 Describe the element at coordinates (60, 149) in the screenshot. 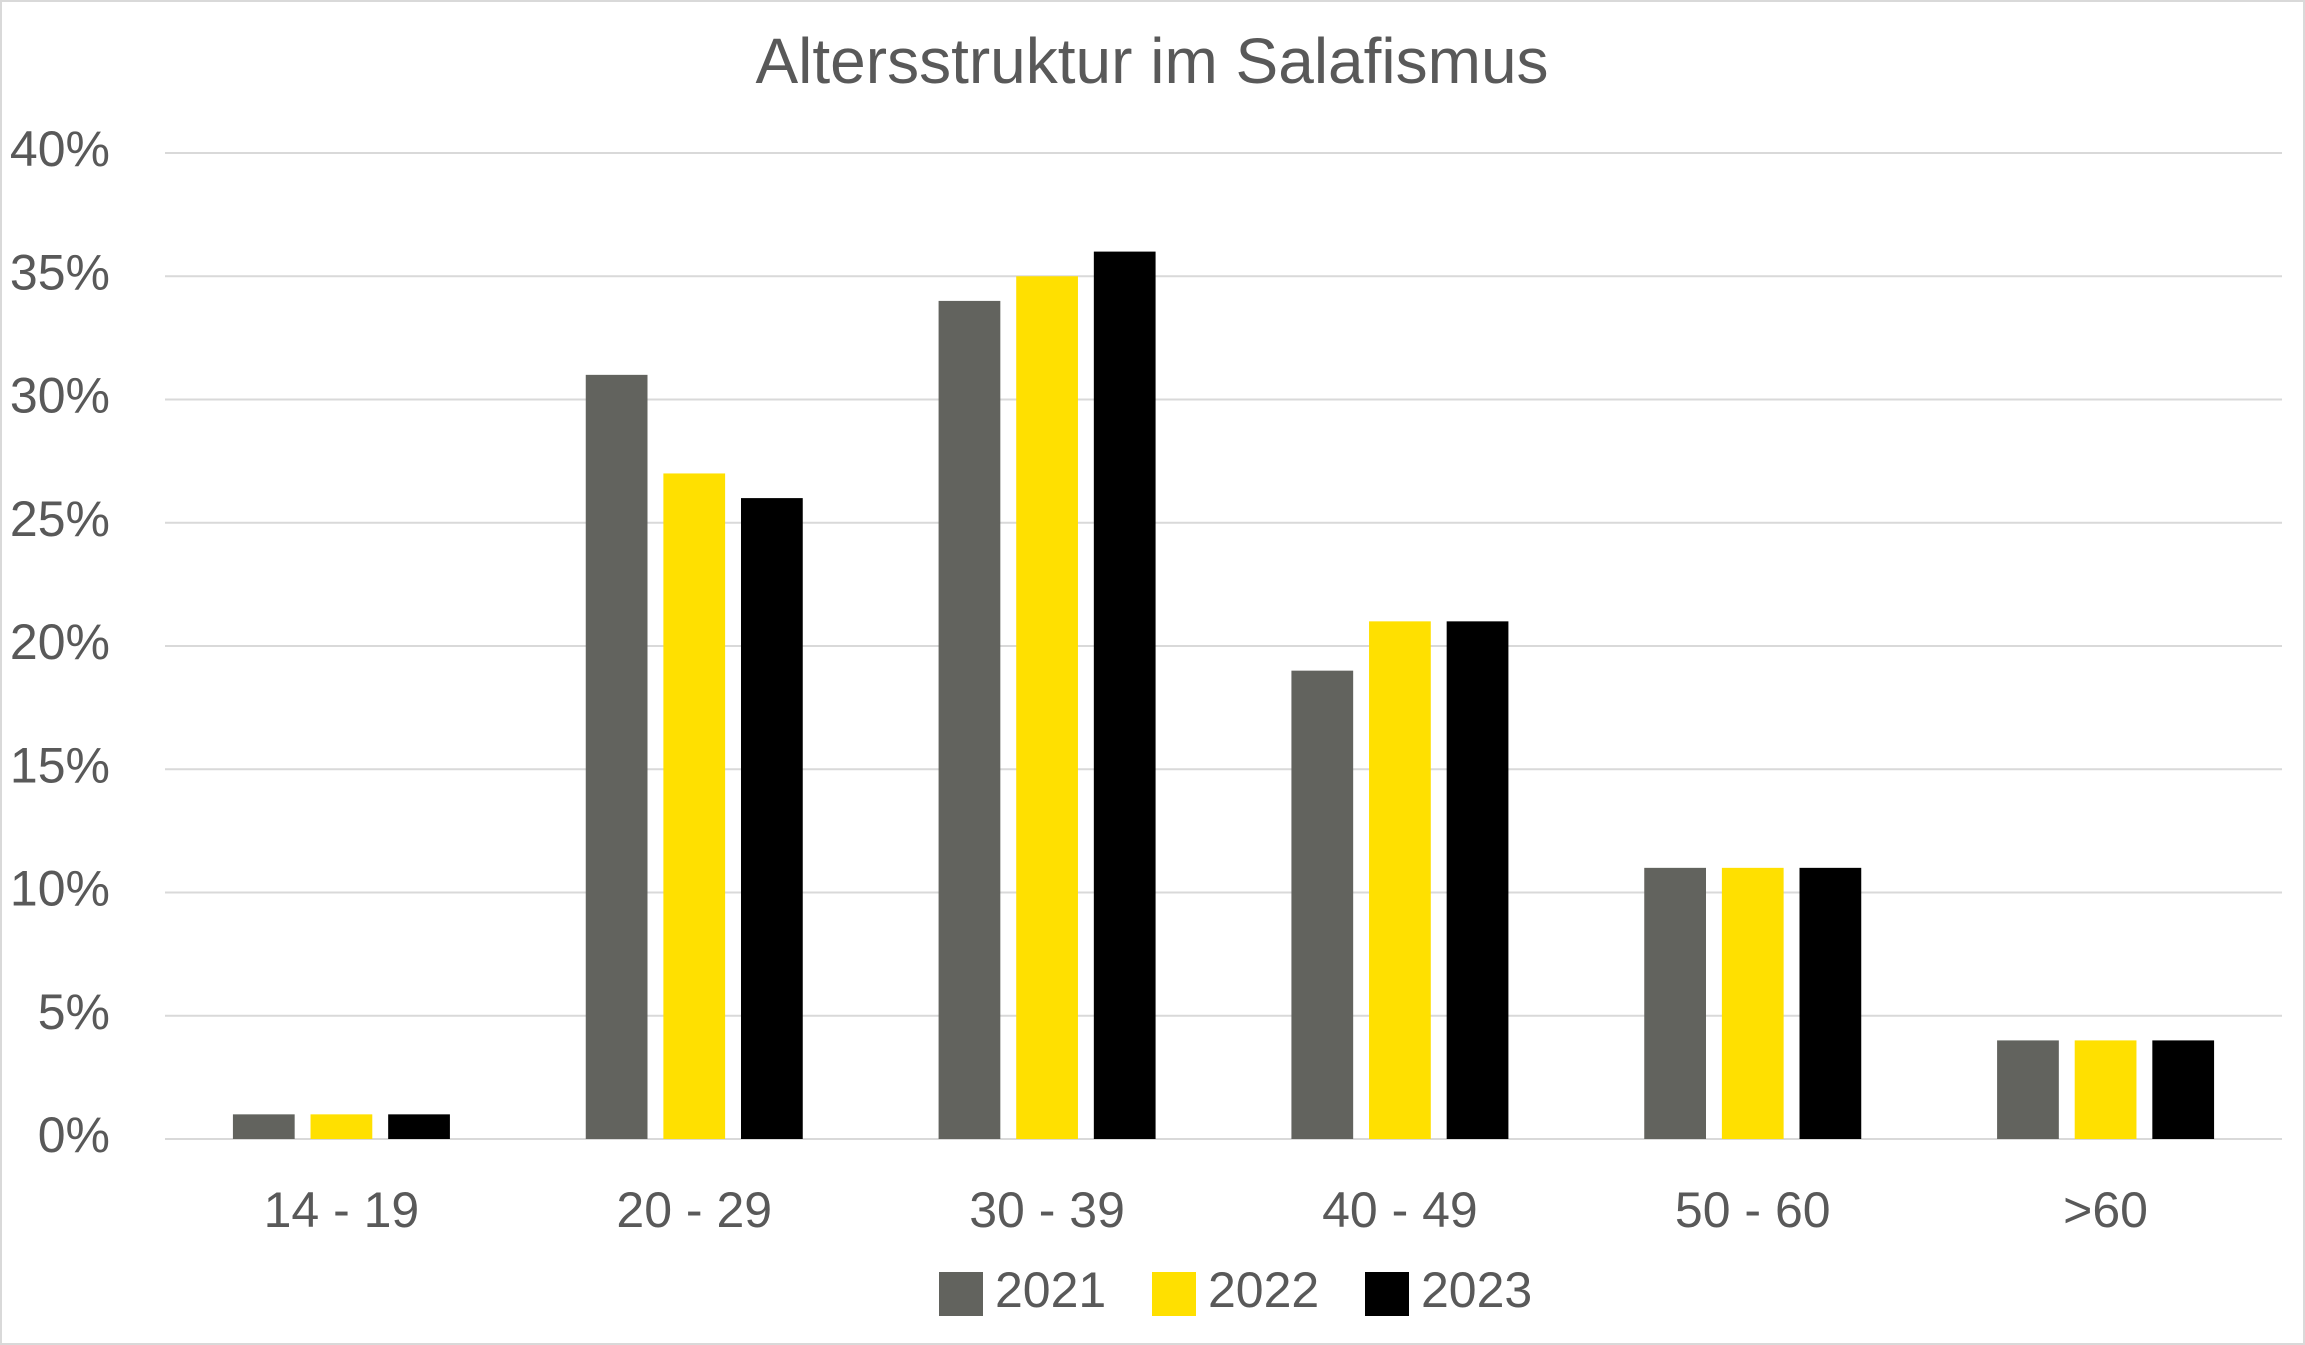

I see `y-tick-label: 40%` at that location.